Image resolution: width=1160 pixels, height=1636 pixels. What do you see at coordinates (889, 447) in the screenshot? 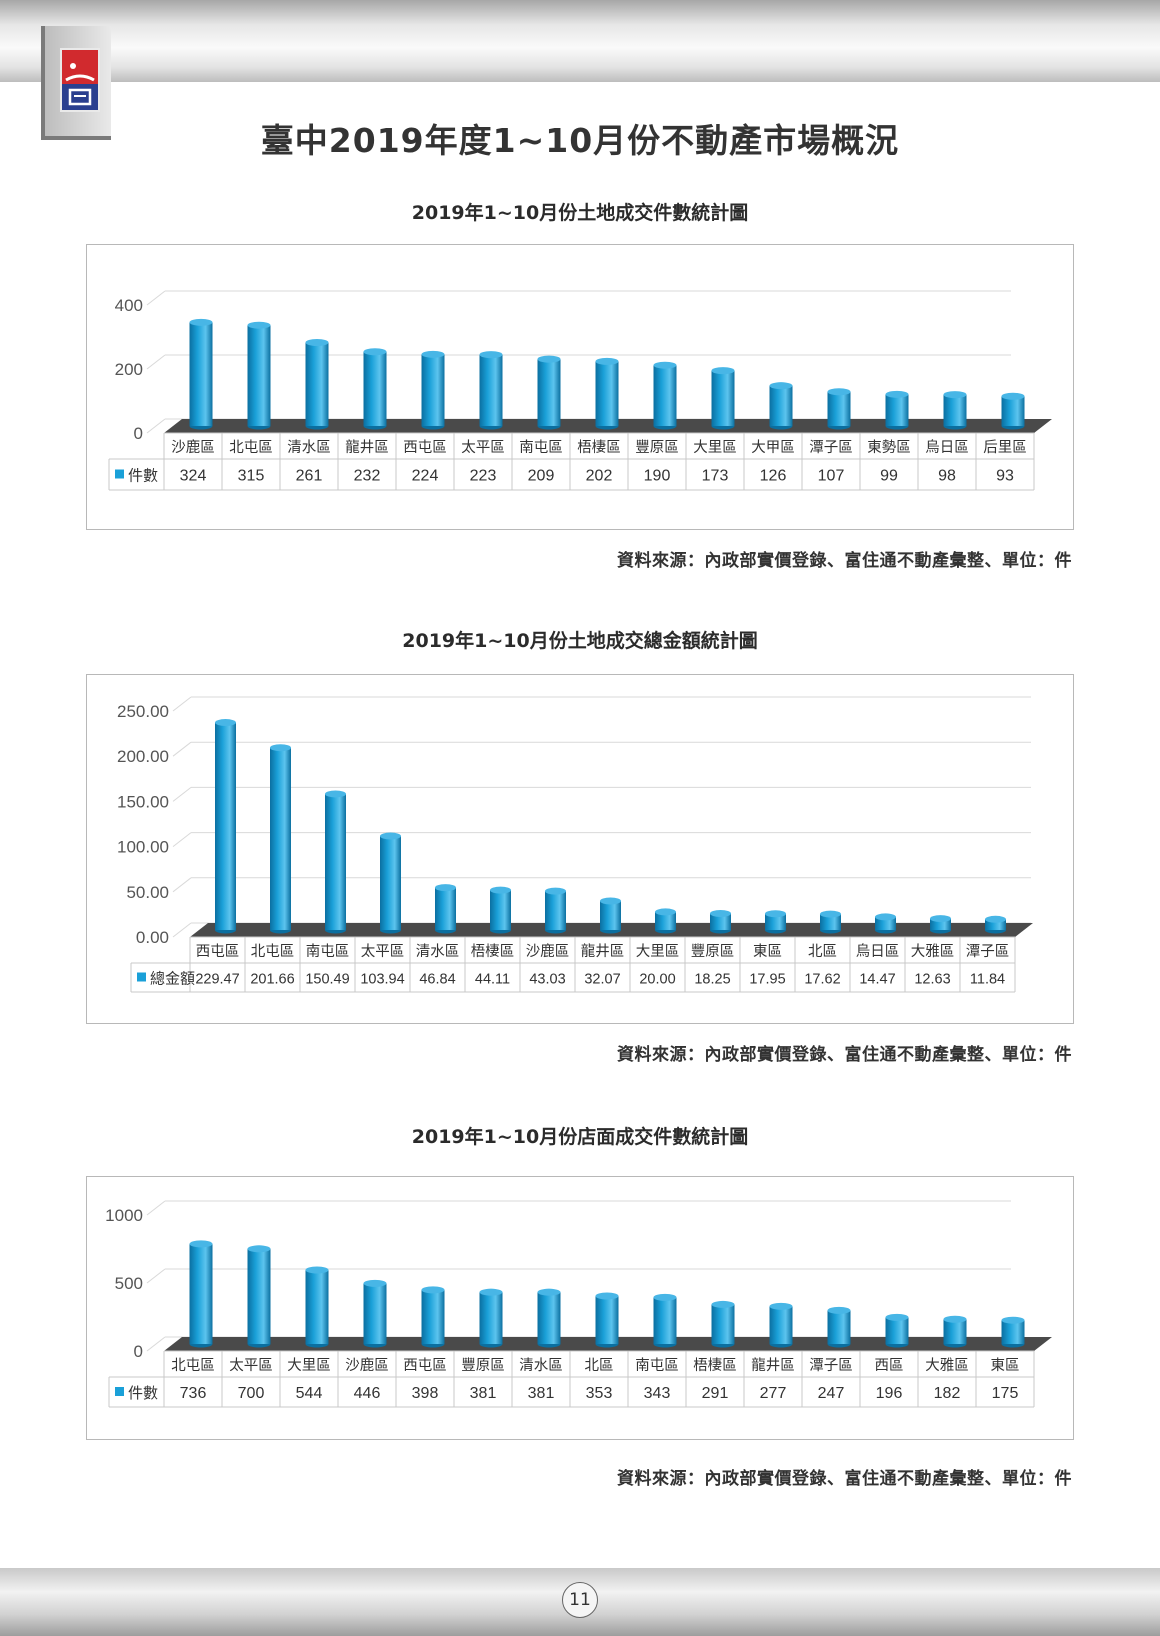
I see `category-label: 東勢區` at bounding box center [889, 447].